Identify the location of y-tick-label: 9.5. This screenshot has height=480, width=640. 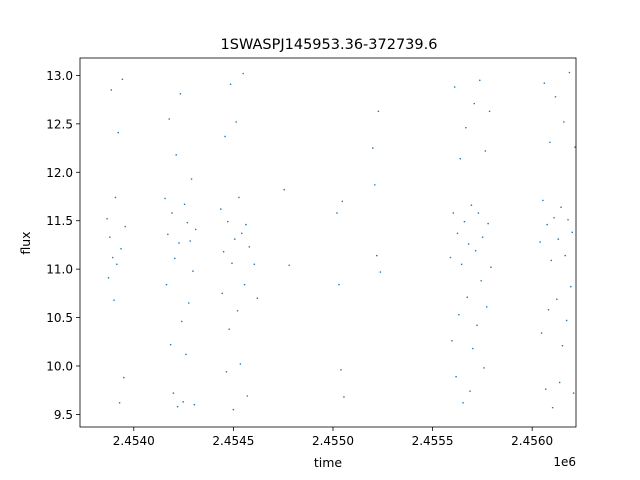
(63, 415).